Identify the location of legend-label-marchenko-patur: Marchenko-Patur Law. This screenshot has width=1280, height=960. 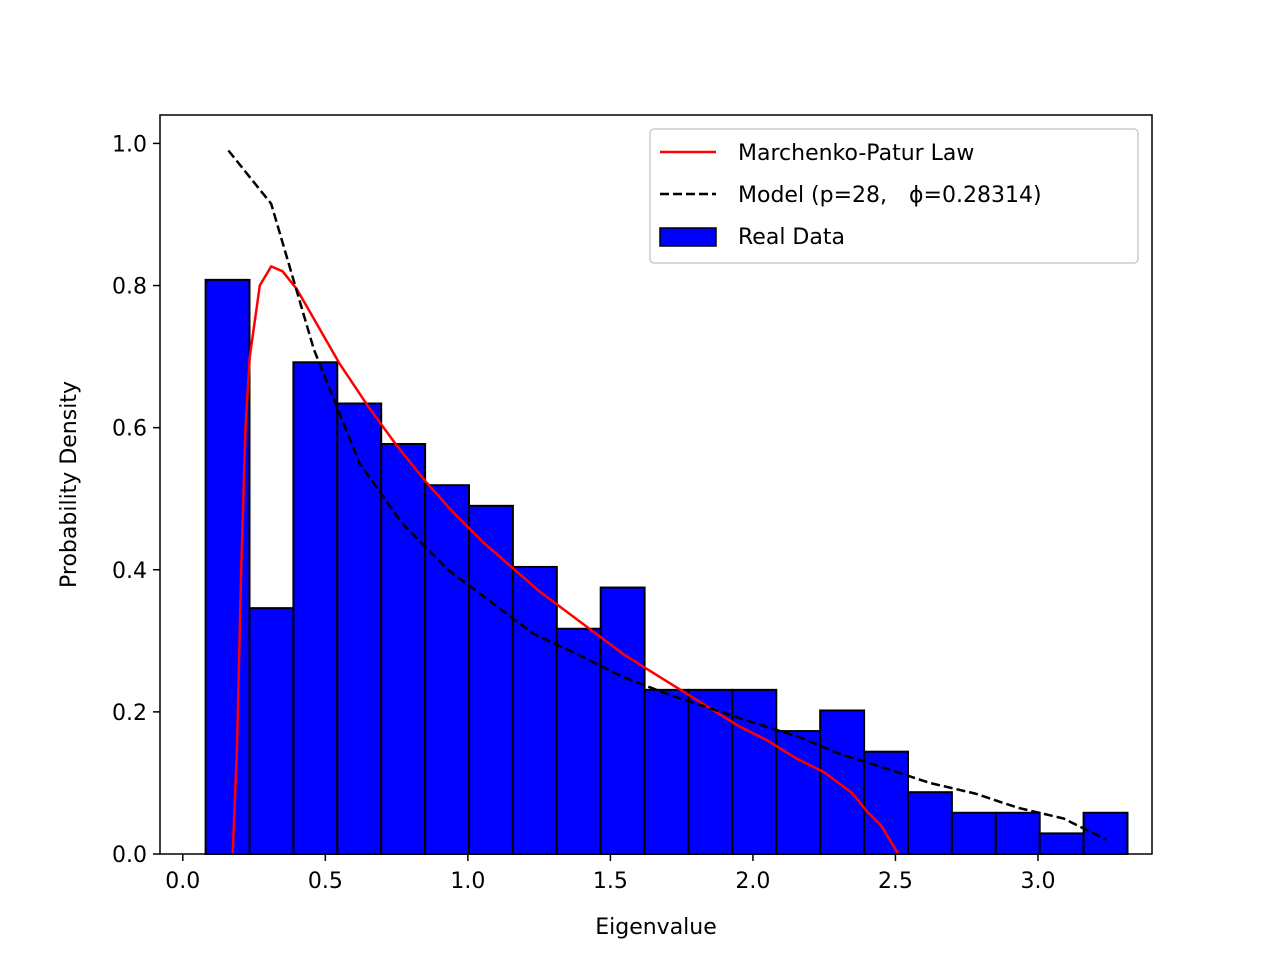
(856, 153).